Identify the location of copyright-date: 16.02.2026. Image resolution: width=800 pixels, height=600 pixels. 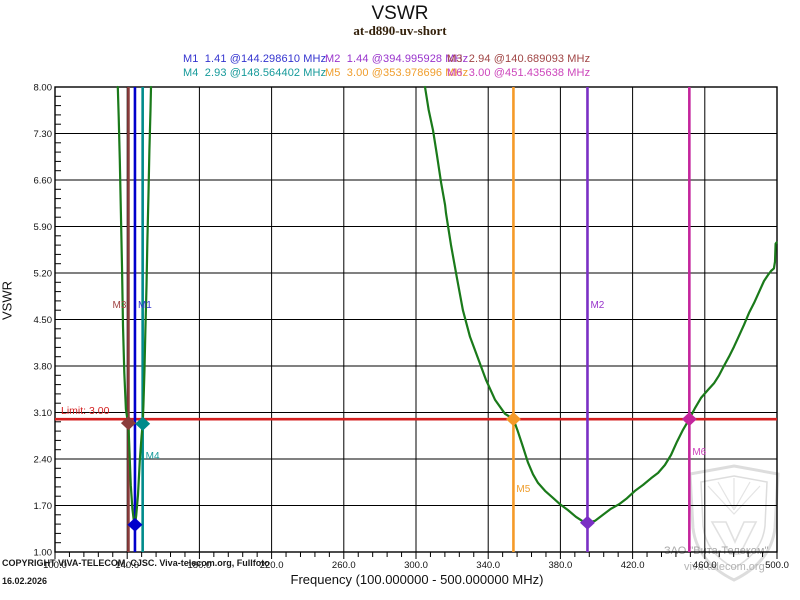
(25, 581).